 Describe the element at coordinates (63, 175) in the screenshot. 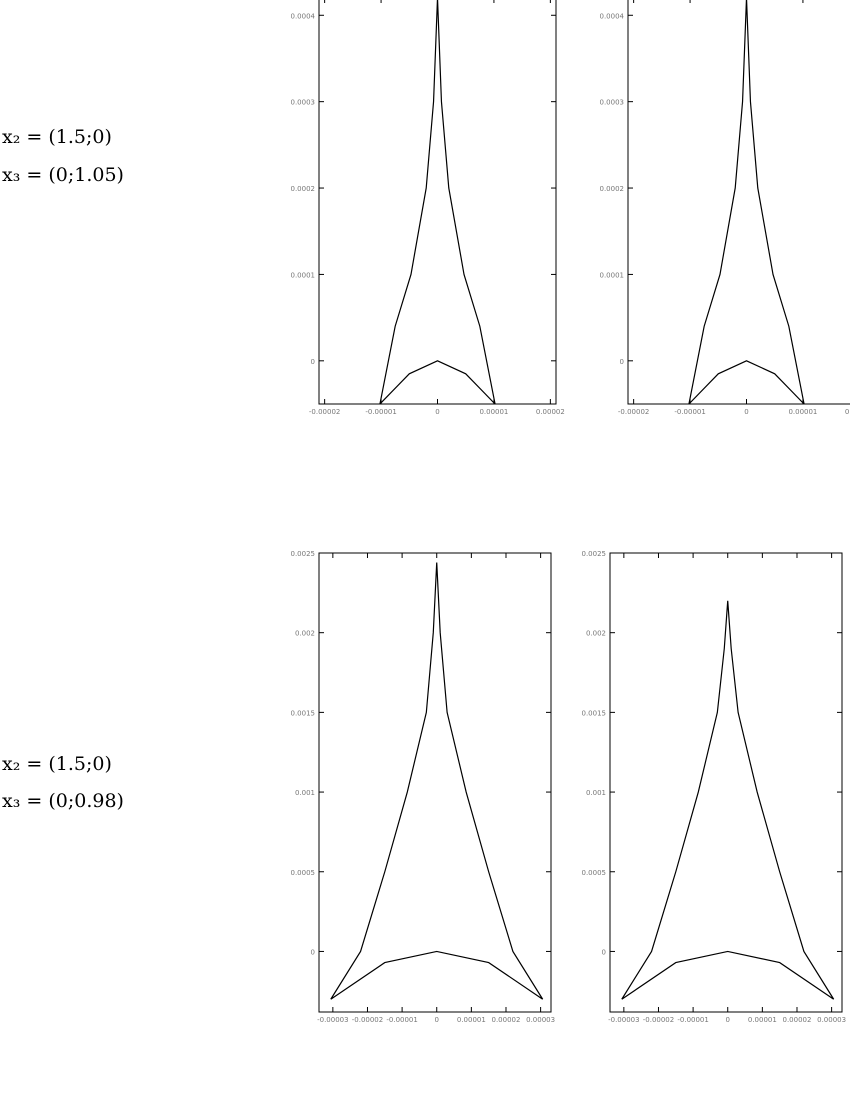

I see `row-label: x₃ = (0;1.05)` at that location.